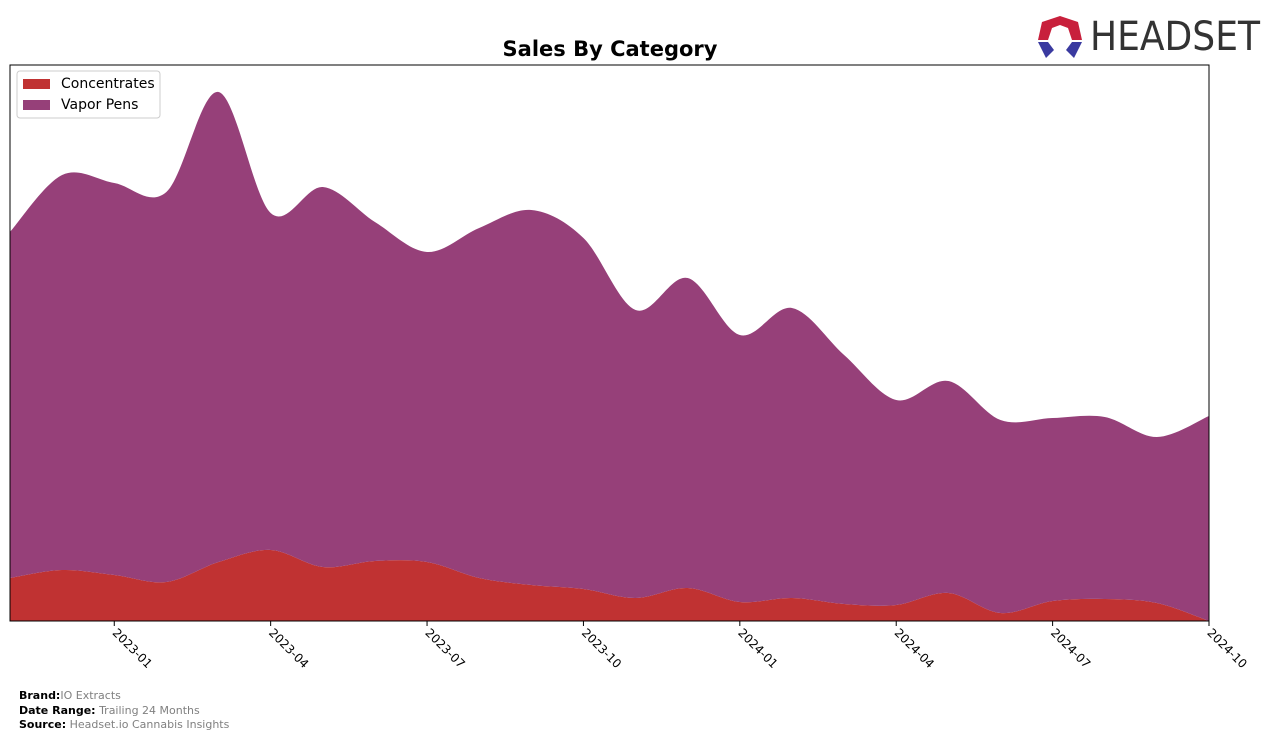 Image resolution: width=1276 pixels, height=741 pixels. Describe the element at coordinates (90, 695) in the screenshot. I see `footer-value: IO Extracts` at that location.